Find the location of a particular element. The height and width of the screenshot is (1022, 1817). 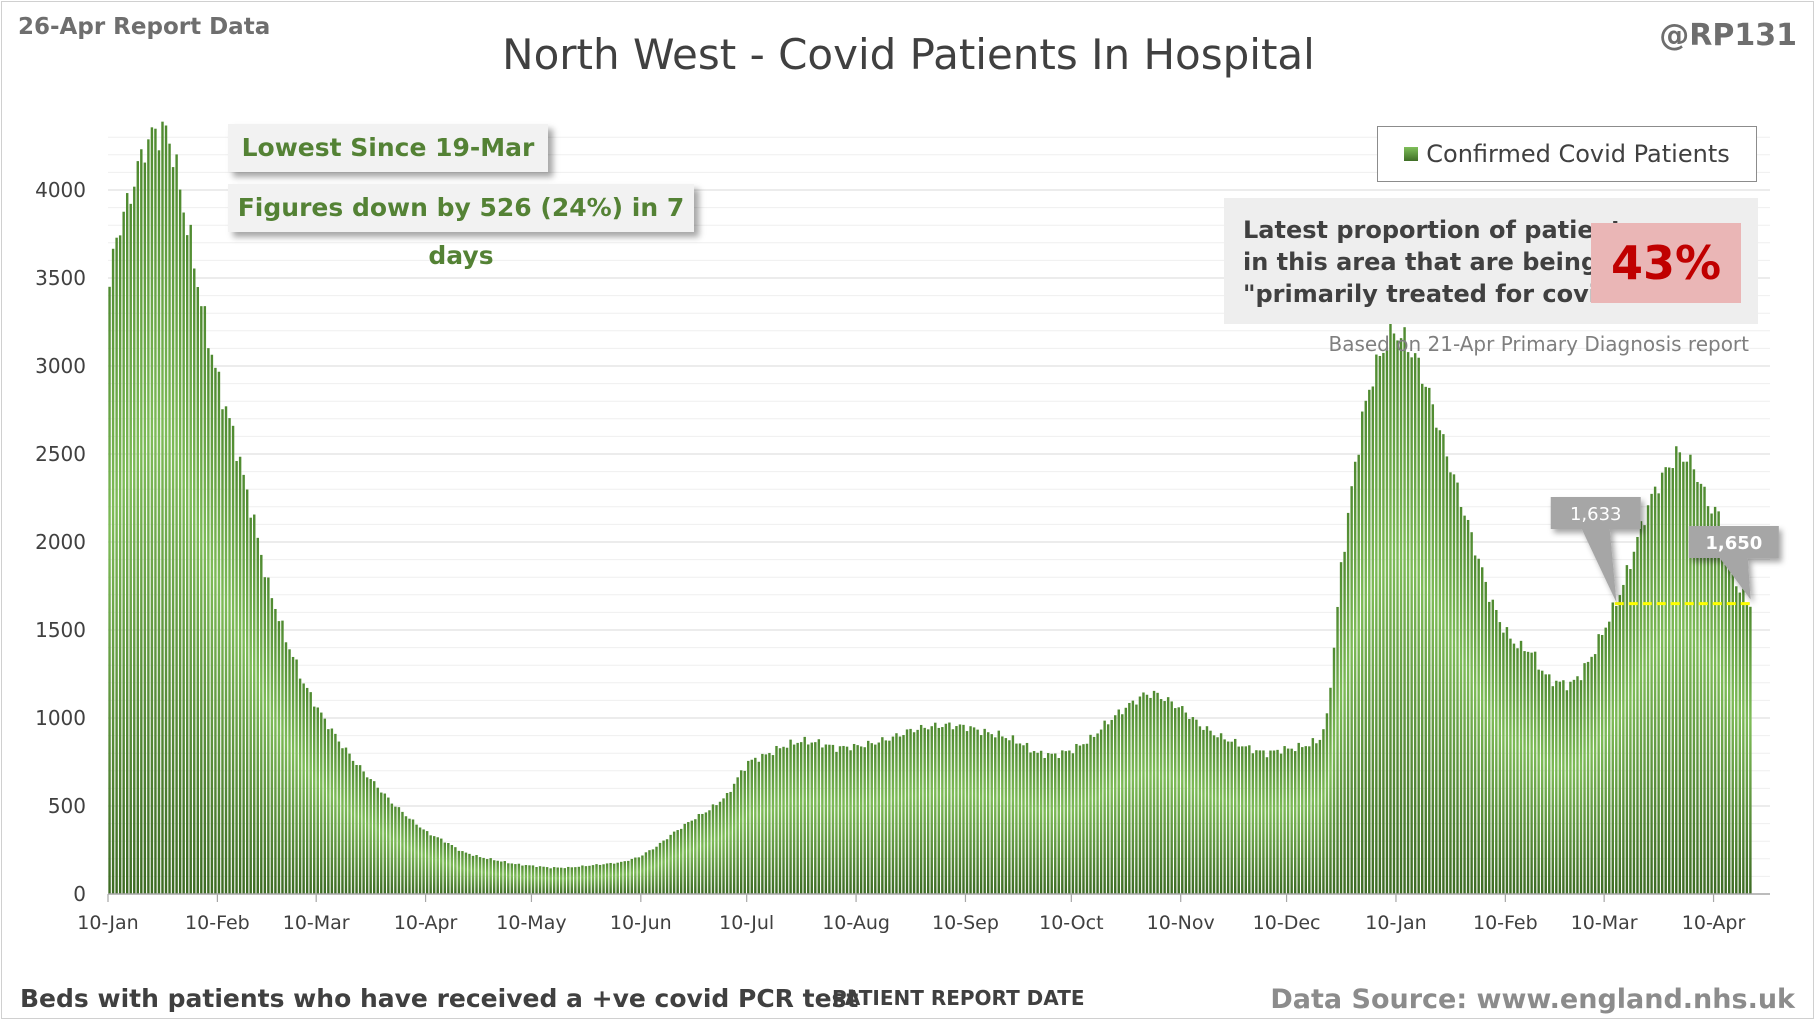

y-tick-label: 2500 is located at coordinates (60, 454).